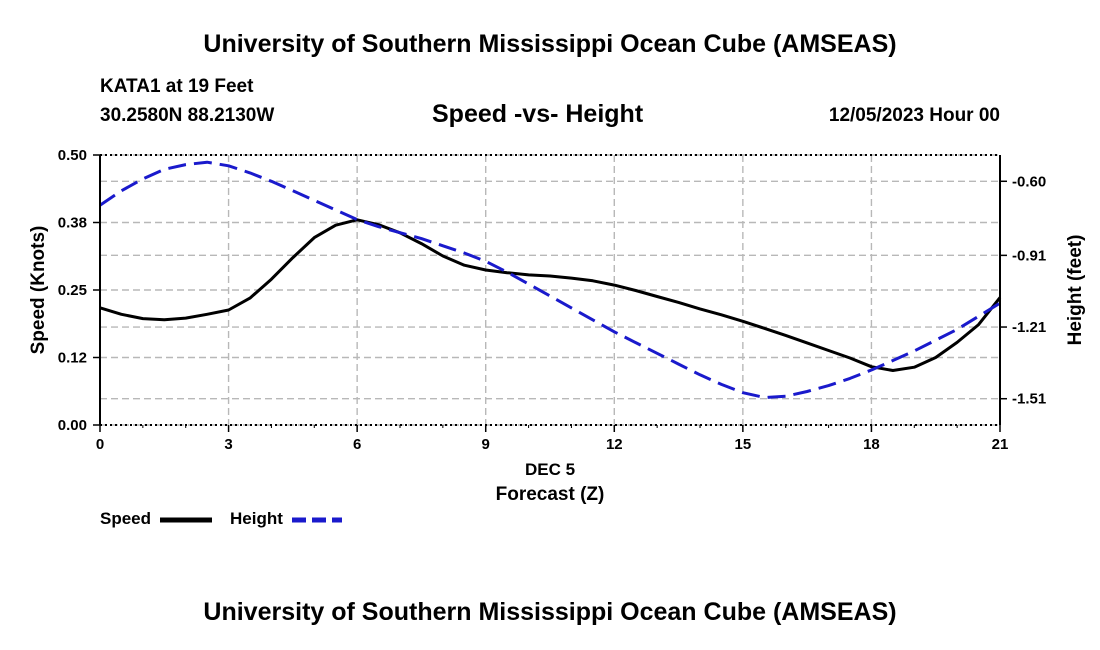  I want to click on station-name: KATA1 at 19 Feet, so click(177, 86).